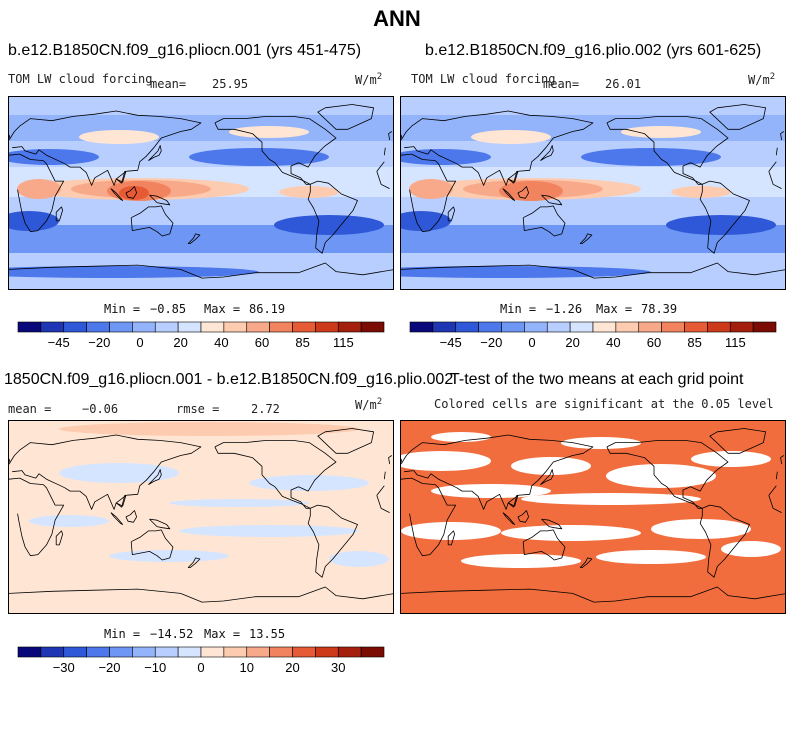 The width and height of the screenshot is (794, 733). Describe the element at coordinates (564, 309) in the screenshot. I see `min-value-top-right: −1.26` at that location.